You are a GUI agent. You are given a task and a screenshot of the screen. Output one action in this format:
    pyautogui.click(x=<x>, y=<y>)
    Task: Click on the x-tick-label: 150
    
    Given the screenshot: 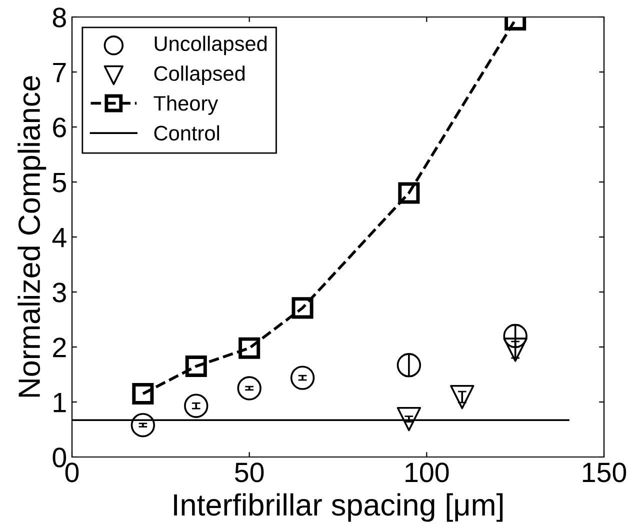 What is the action you would take?
    pyautogui.click(x=604, y=472)
    